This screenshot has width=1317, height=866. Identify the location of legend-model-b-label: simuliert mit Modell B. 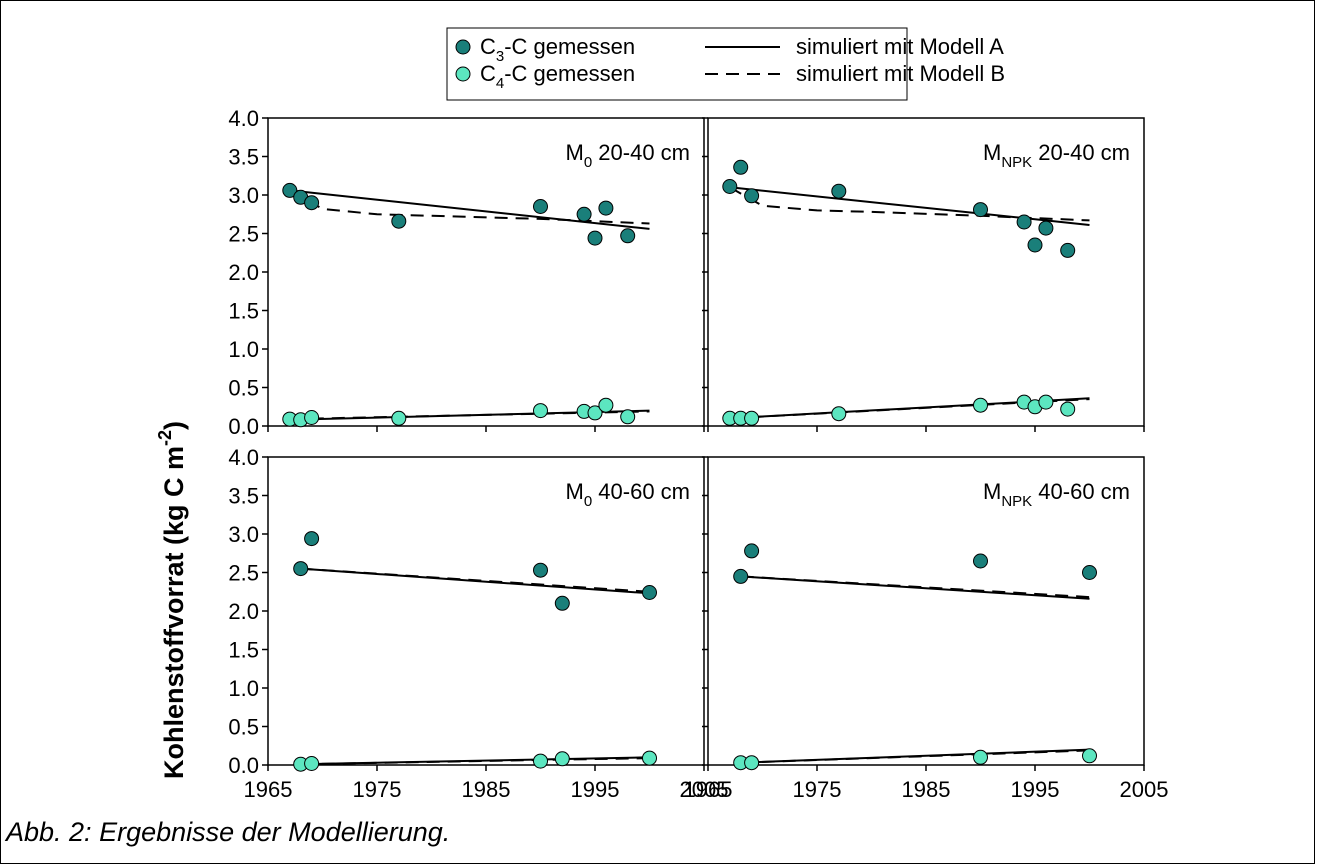
(900, 73).